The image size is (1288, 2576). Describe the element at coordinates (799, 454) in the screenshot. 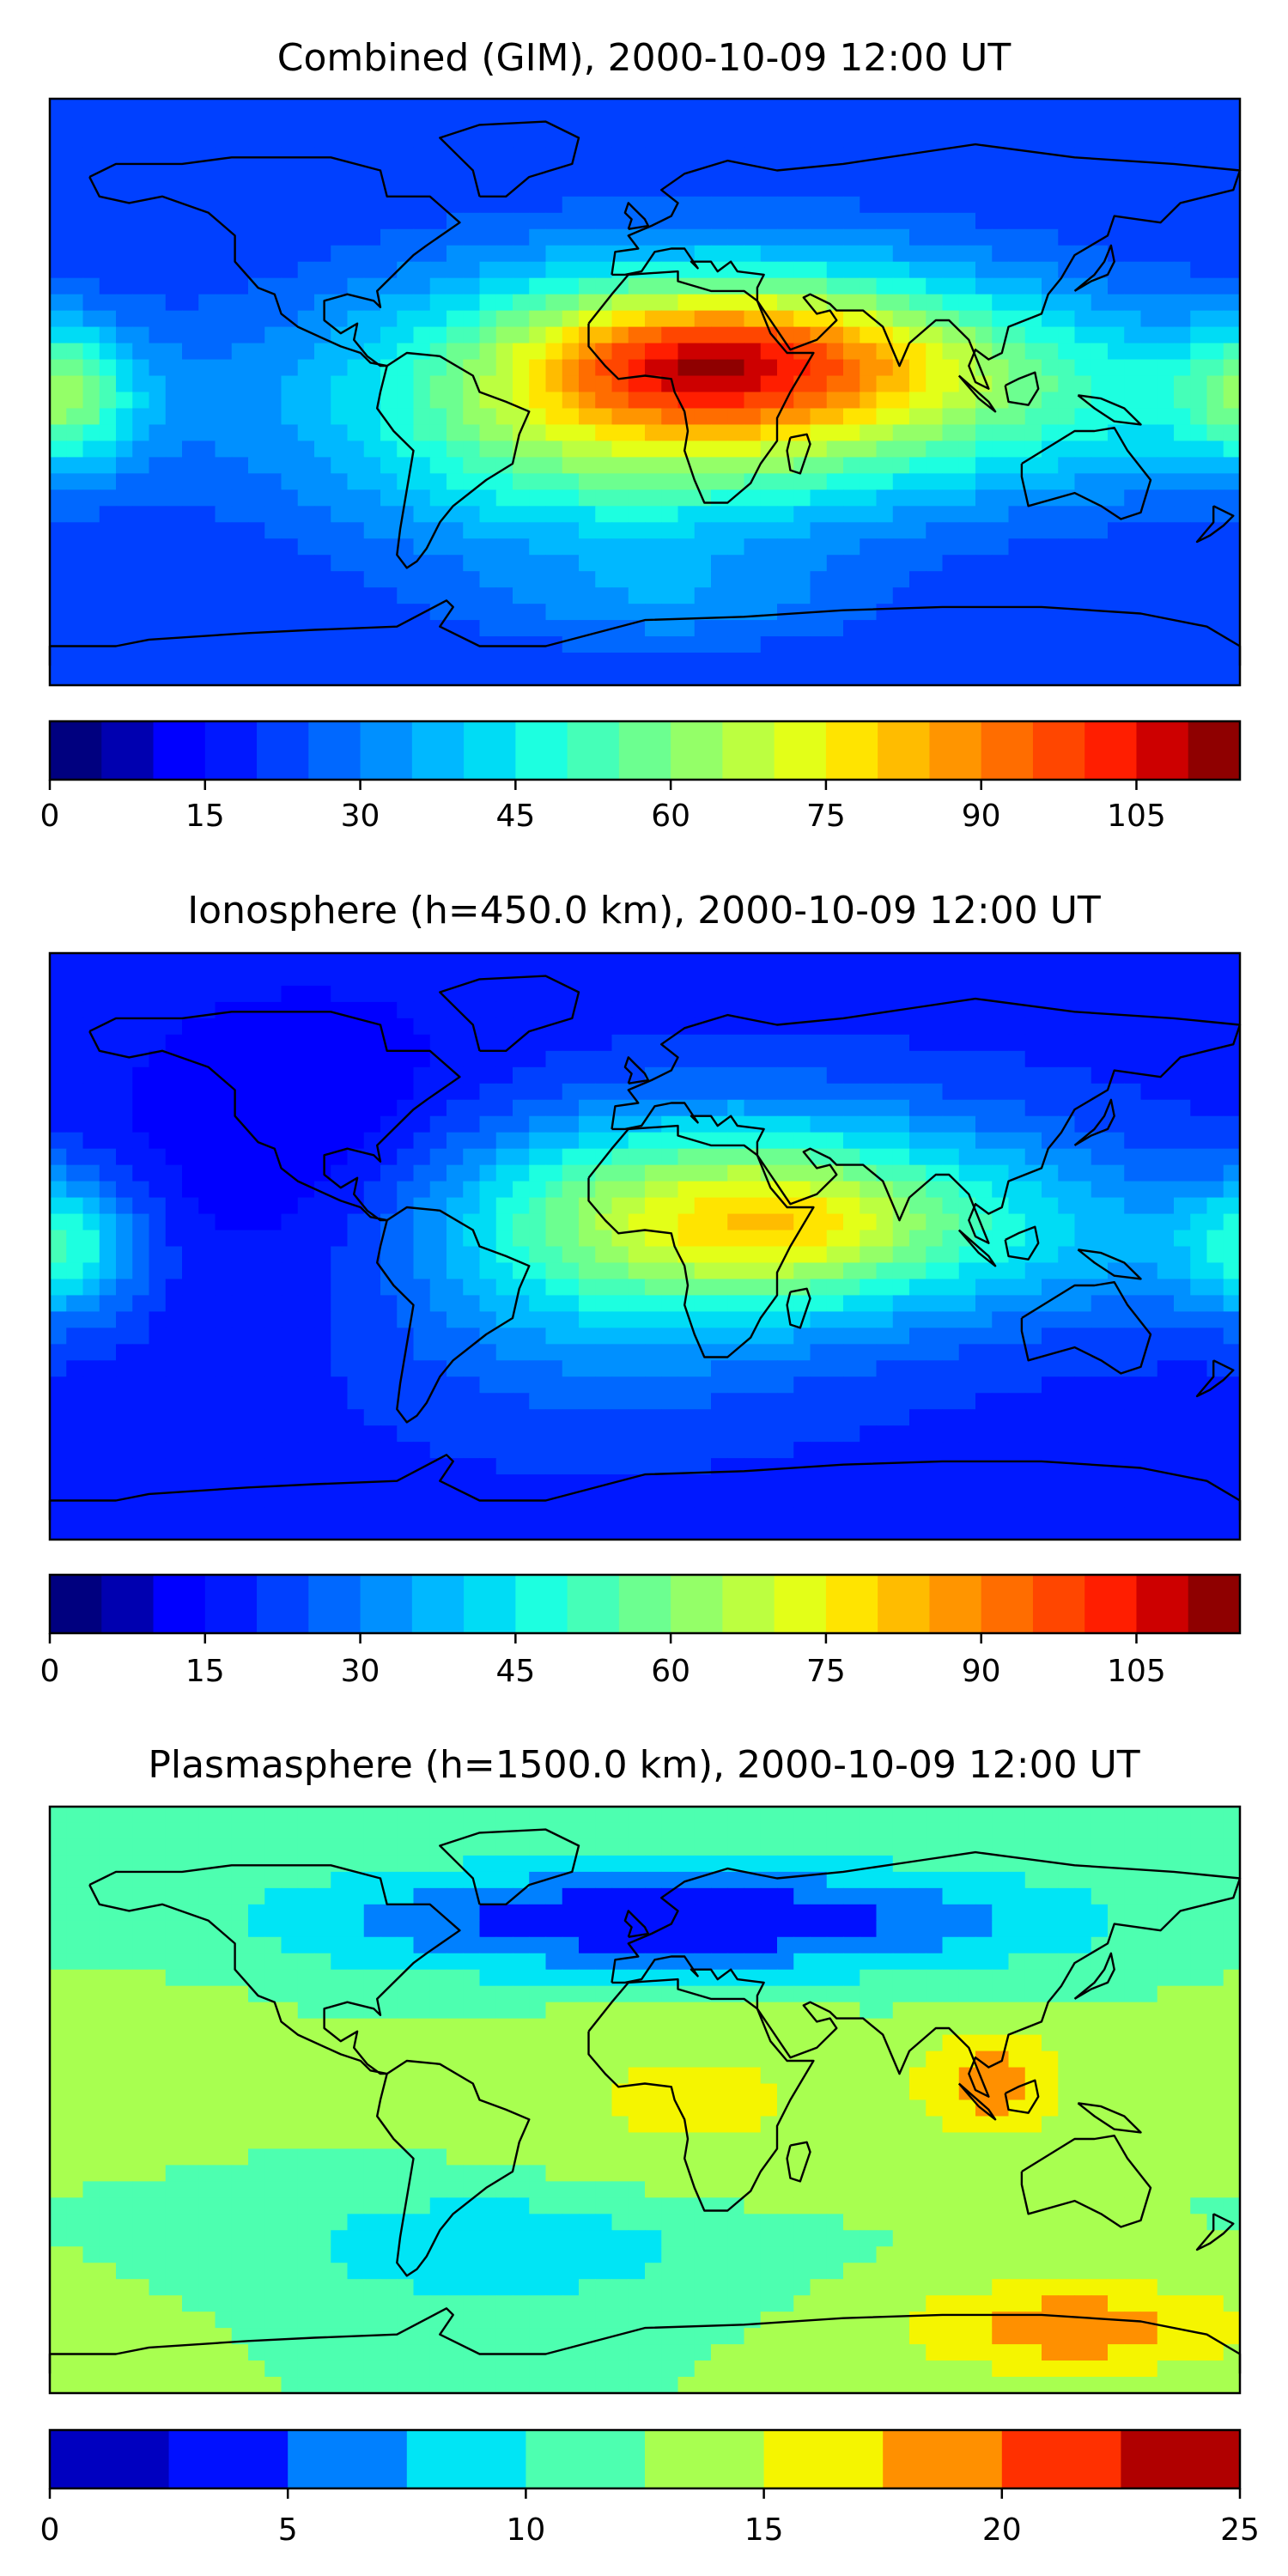

I see `coastline` at that location.